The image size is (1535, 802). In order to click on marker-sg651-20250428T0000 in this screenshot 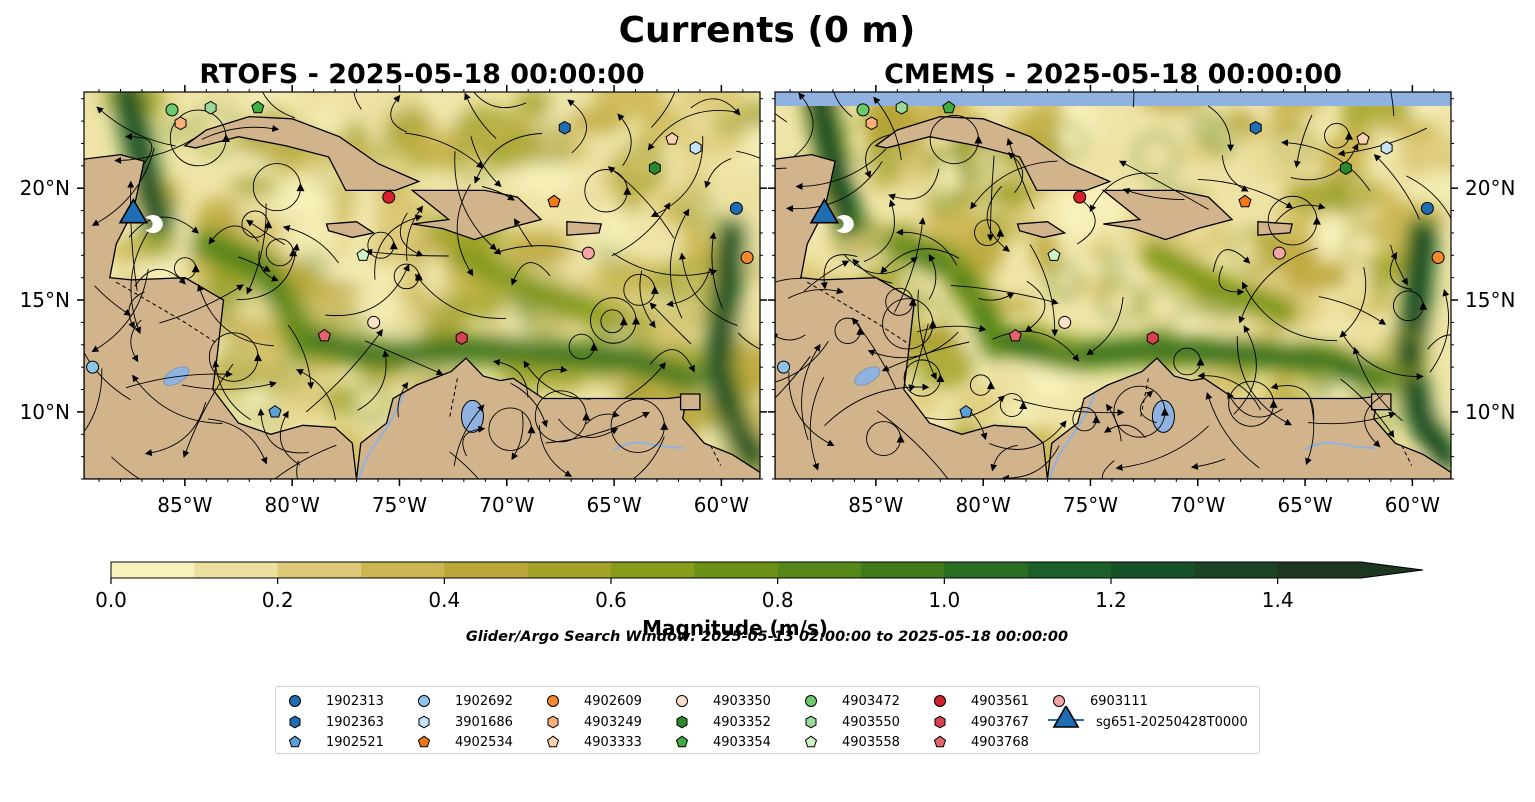, I will do `click(1066, 716)`.